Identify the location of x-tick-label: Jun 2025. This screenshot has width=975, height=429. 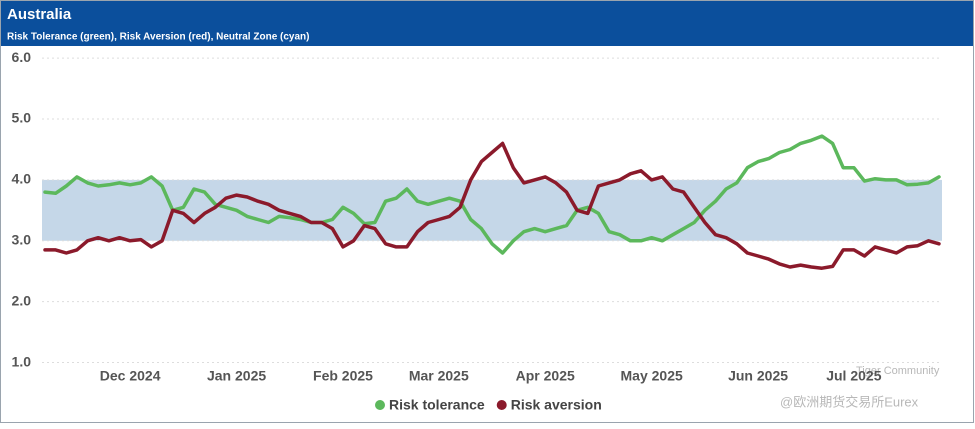
(758, 376).